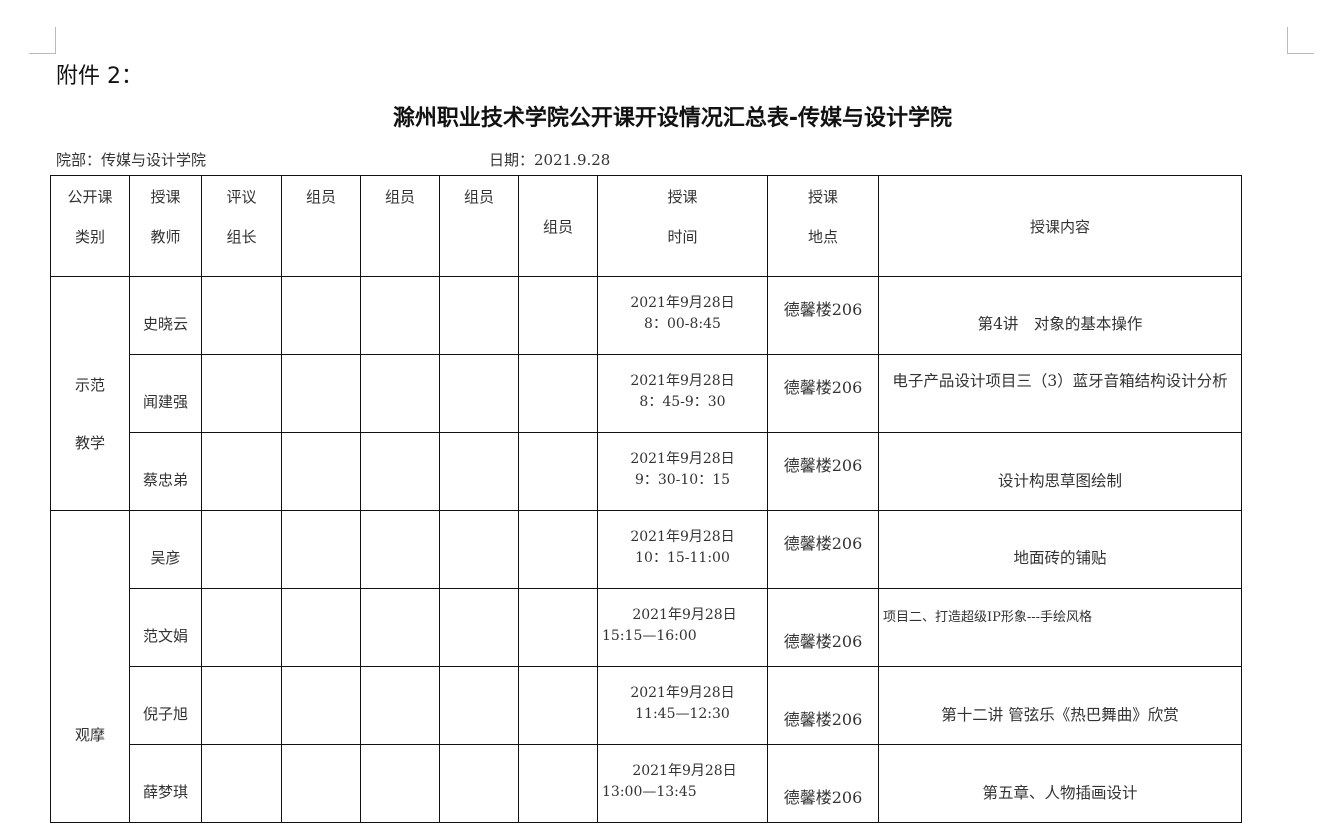  I want to click on time-cell: 2021年9月28日 8：45-9：30, so click(682, 393).